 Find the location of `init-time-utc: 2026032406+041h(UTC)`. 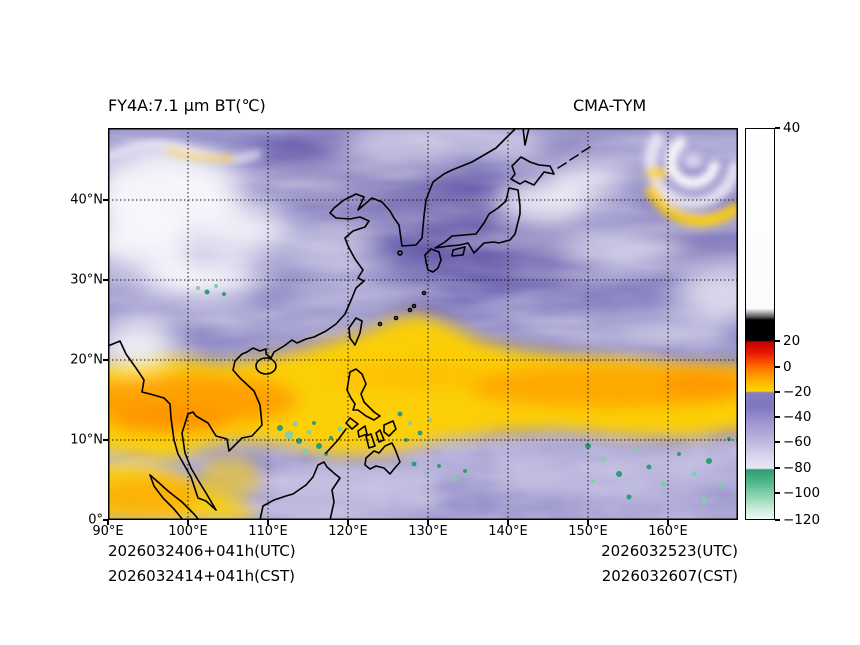

init-time-utc: 2026032406+041h(UTC) is located at coordinates (202, 551).